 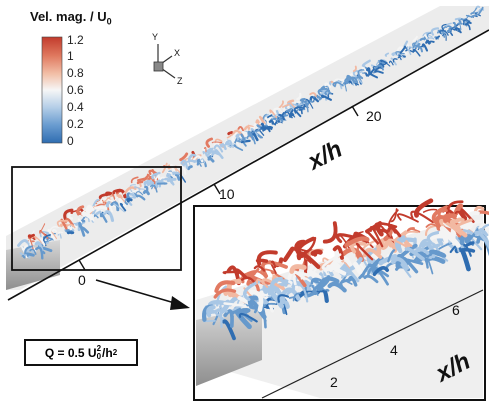 What do you see at coordinates (81, 352) in the screenshot?
I see `q-criterion-box: Q = 0.5 U 2 0/h 2` at bounding box center [81, 352].